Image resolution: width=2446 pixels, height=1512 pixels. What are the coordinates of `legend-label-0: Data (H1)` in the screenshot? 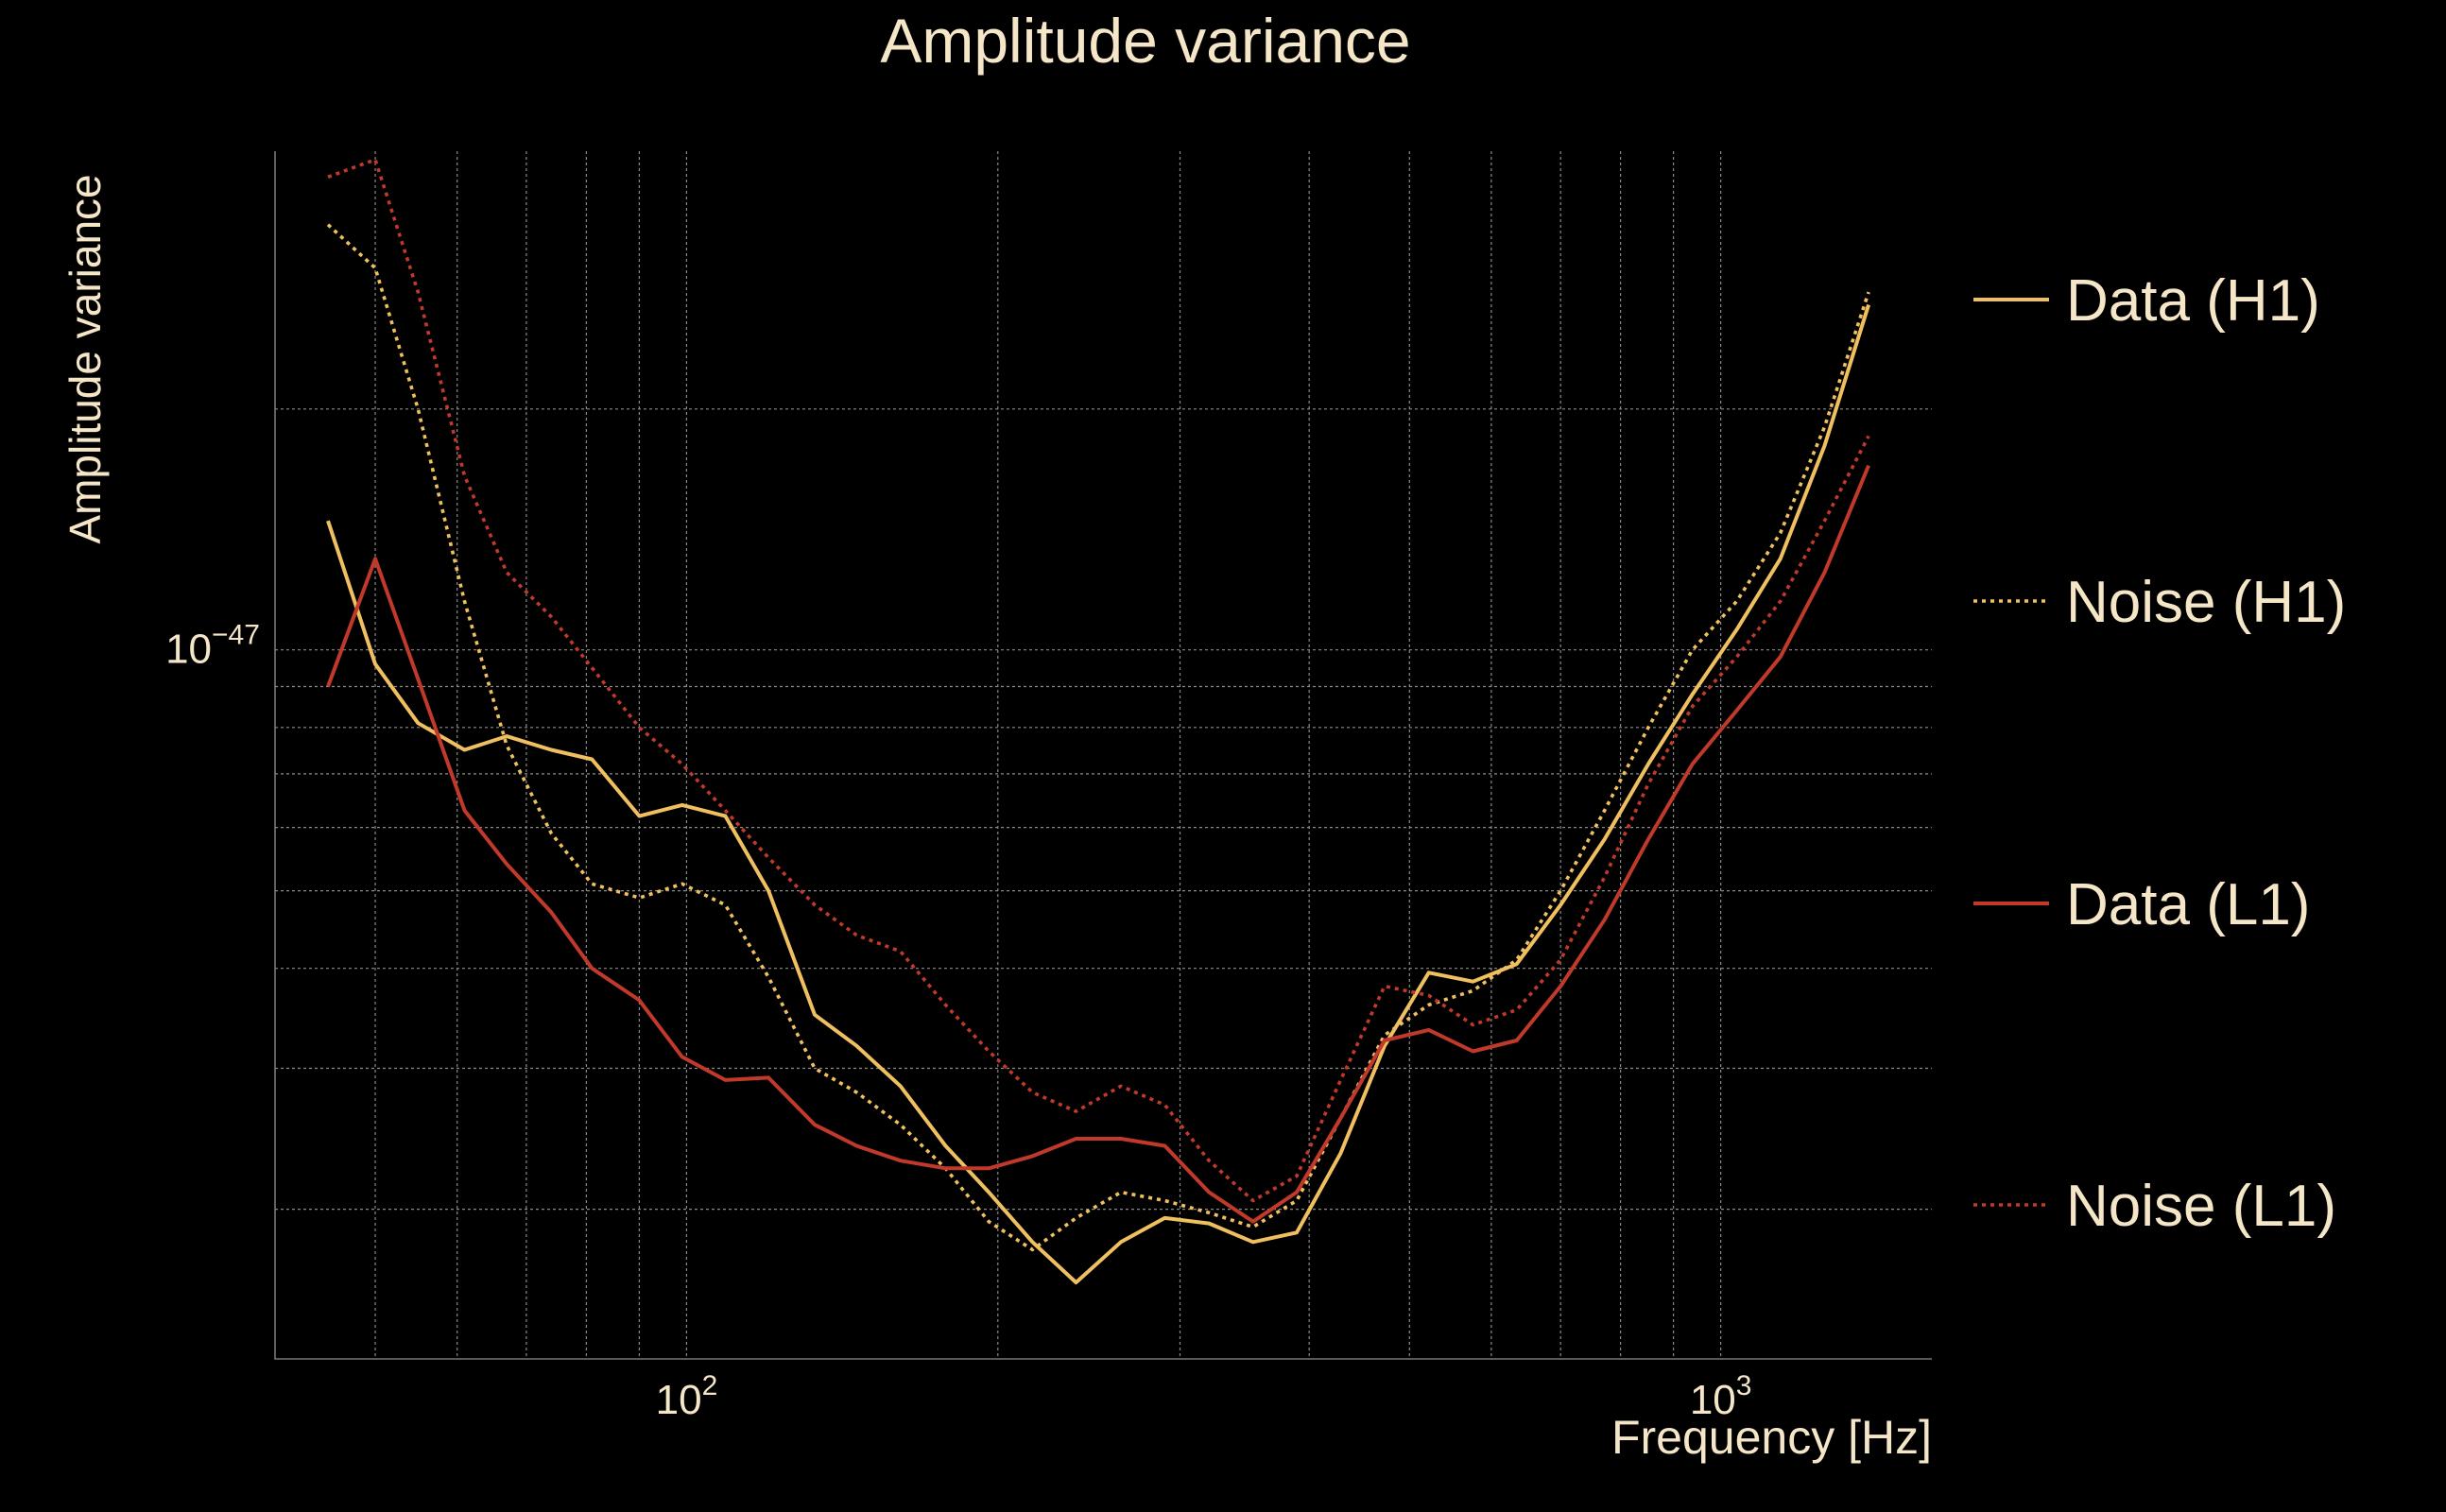 It's located at (2193, 301).